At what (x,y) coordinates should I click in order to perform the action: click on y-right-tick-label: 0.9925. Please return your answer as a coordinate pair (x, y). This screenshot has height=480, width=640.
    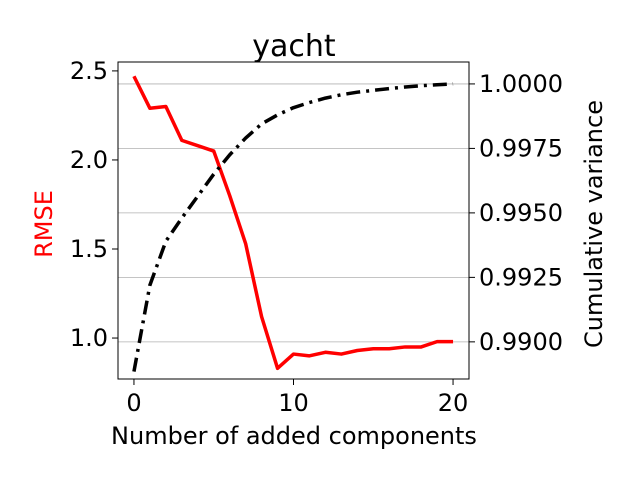
    Looking at the image, I should click on (521, 277).